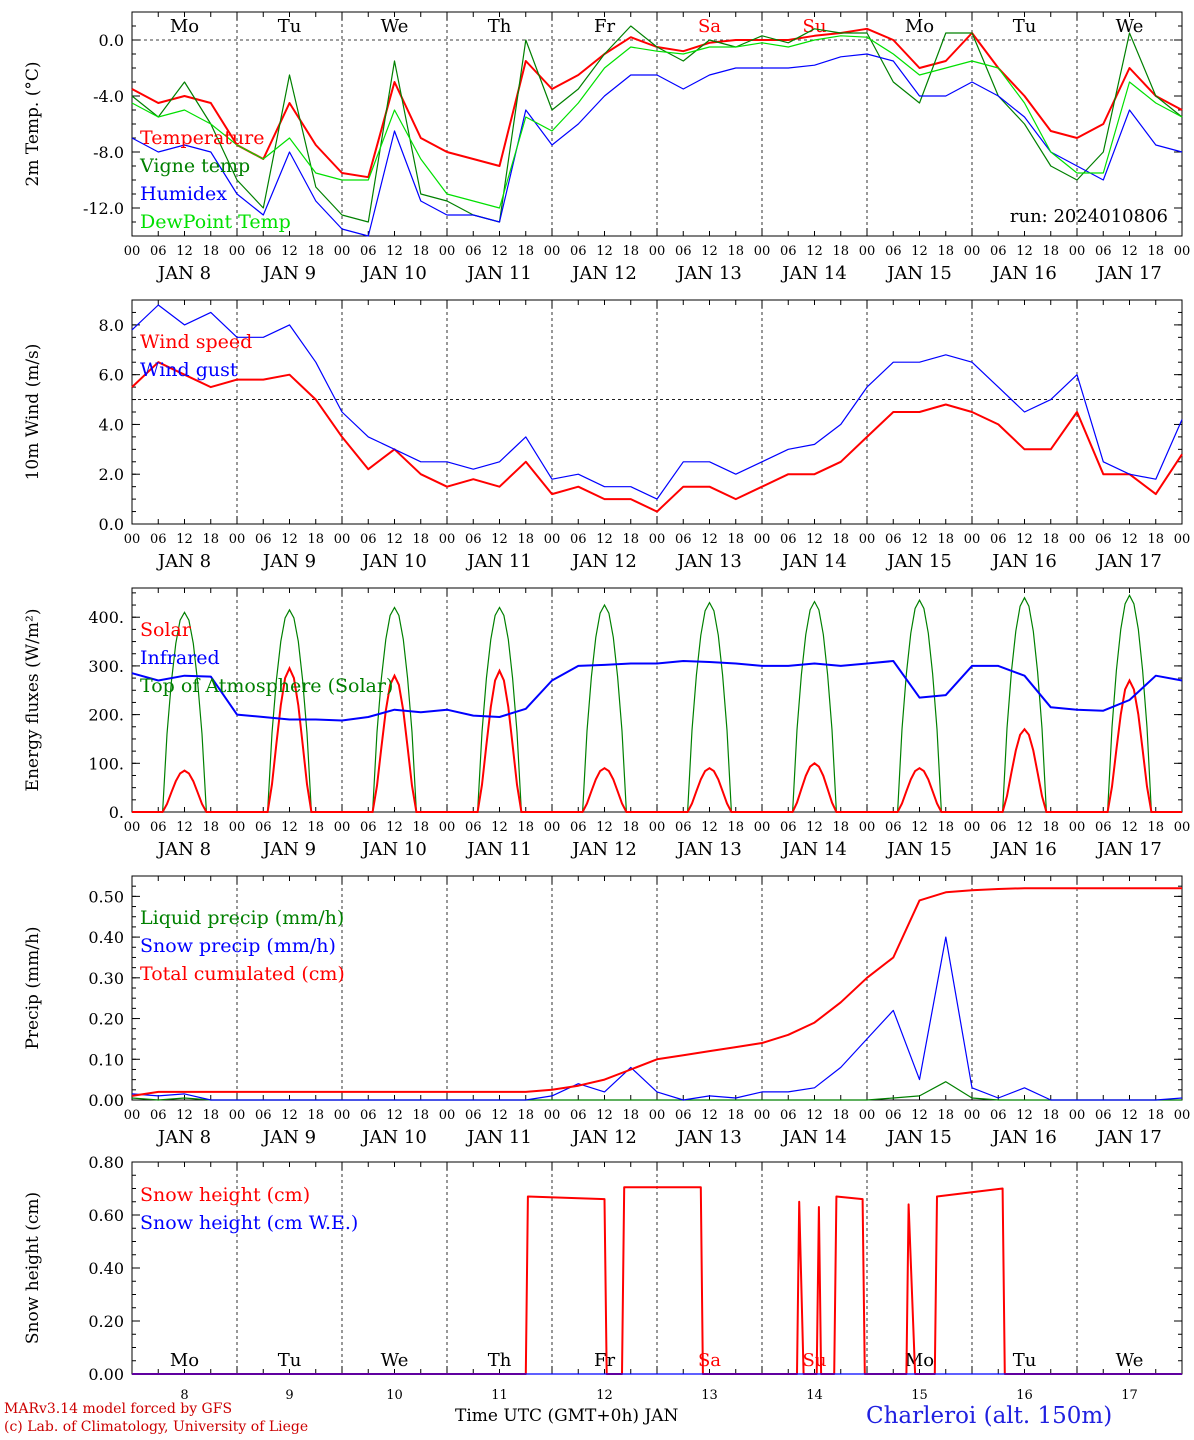 The width and height of the screenshot is (1194, 1440). Describe the element at coordinates (657, 691) in the screenshot. I see `infrared-line` at that location.